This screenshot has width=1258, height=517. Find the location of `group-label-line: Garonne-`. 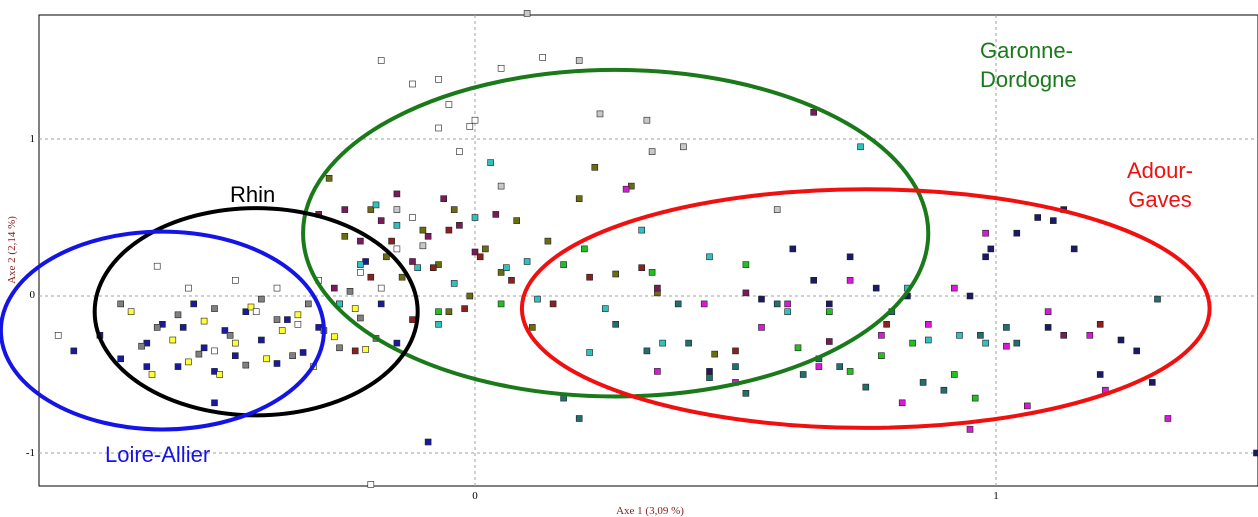

group-label-line: Garonne- is located at coordinates (1026, 50).